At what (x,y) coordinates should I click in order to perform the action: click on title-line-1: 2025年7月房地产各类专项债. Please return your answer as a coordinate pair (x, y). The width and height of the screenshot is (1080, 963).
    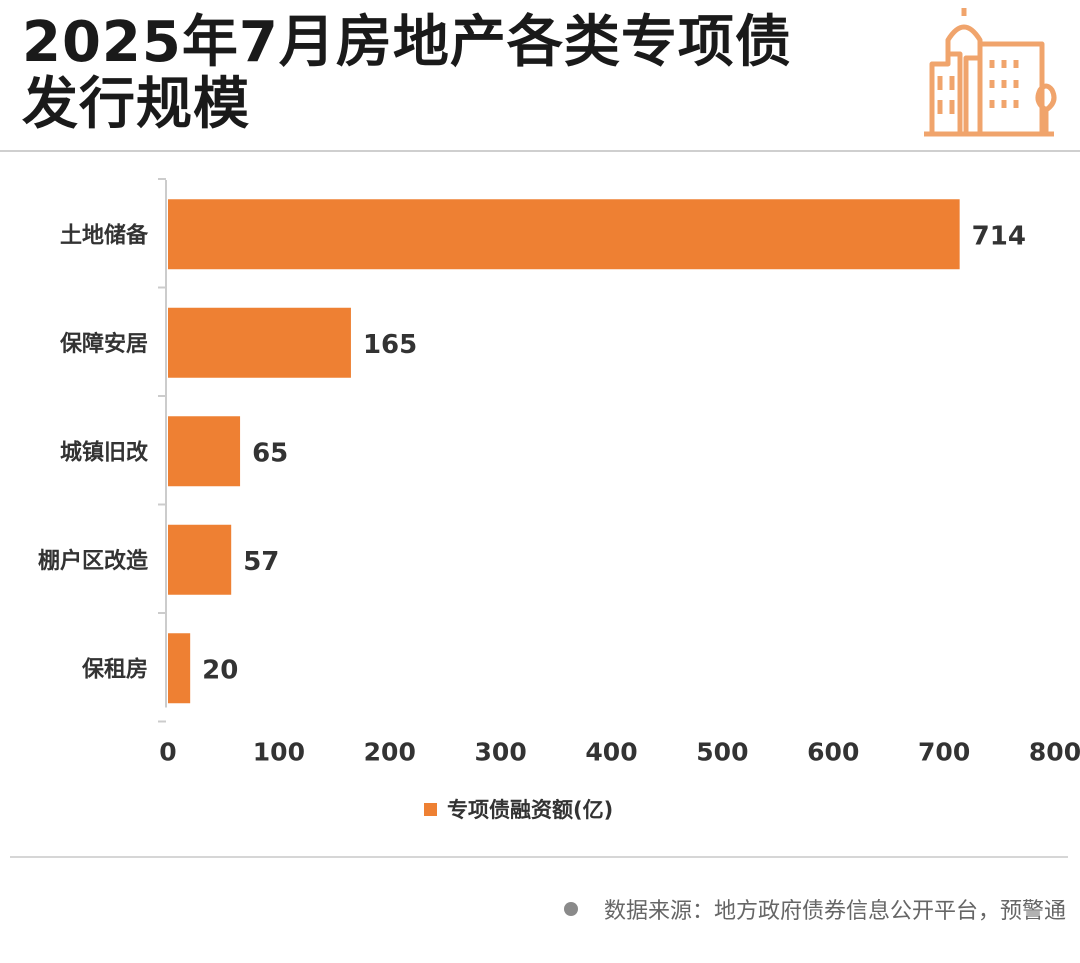
    Looking at the image, I should click on (407, 42).